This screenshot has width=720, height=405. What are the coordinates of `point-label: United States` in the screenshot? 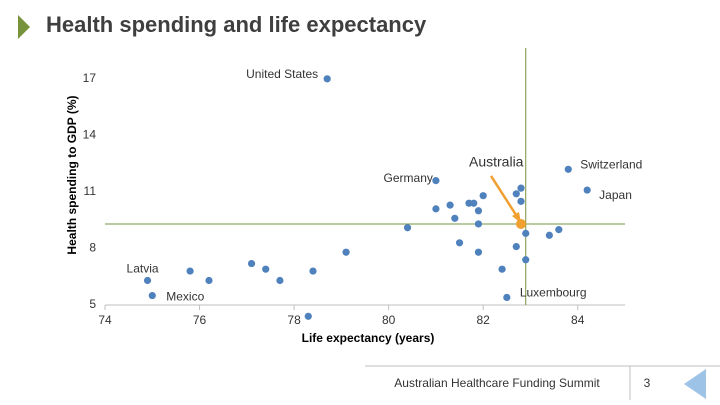 It's located at (282, 74).